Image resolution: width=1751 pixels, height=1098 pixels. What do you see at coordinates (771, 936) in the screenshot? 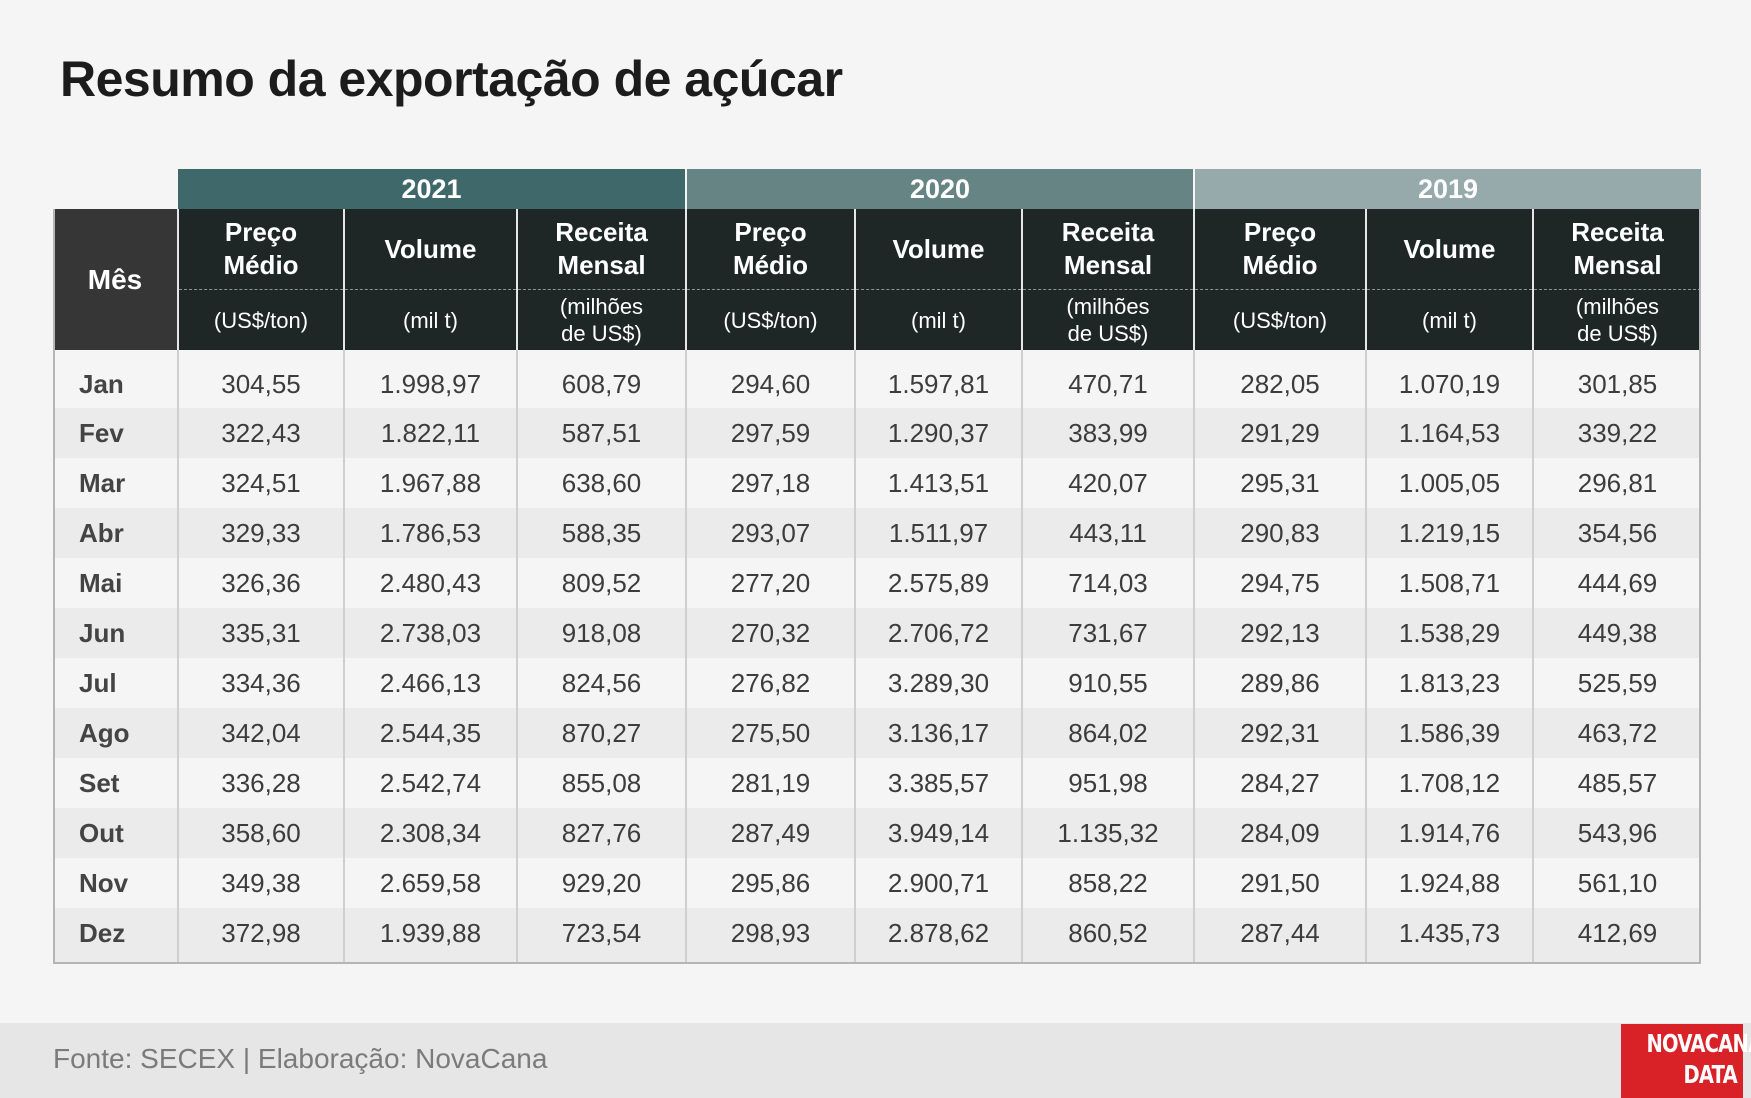
I see `value-cell: 298,93` at bounding box center [771, 936].